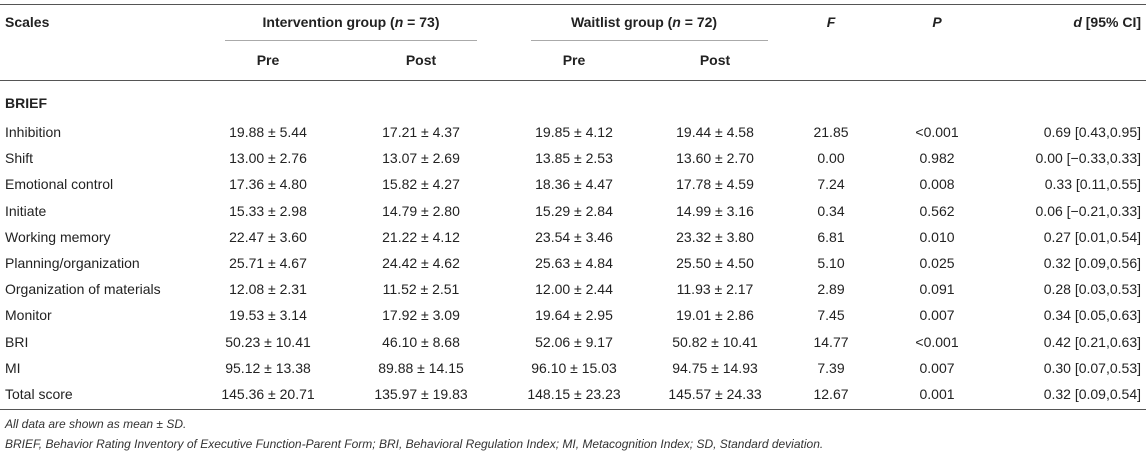 The image size is (1146, 465). Describe the element at coordinates (351, 40) in the screenshot. I see `intervention-group-rule` at that location.